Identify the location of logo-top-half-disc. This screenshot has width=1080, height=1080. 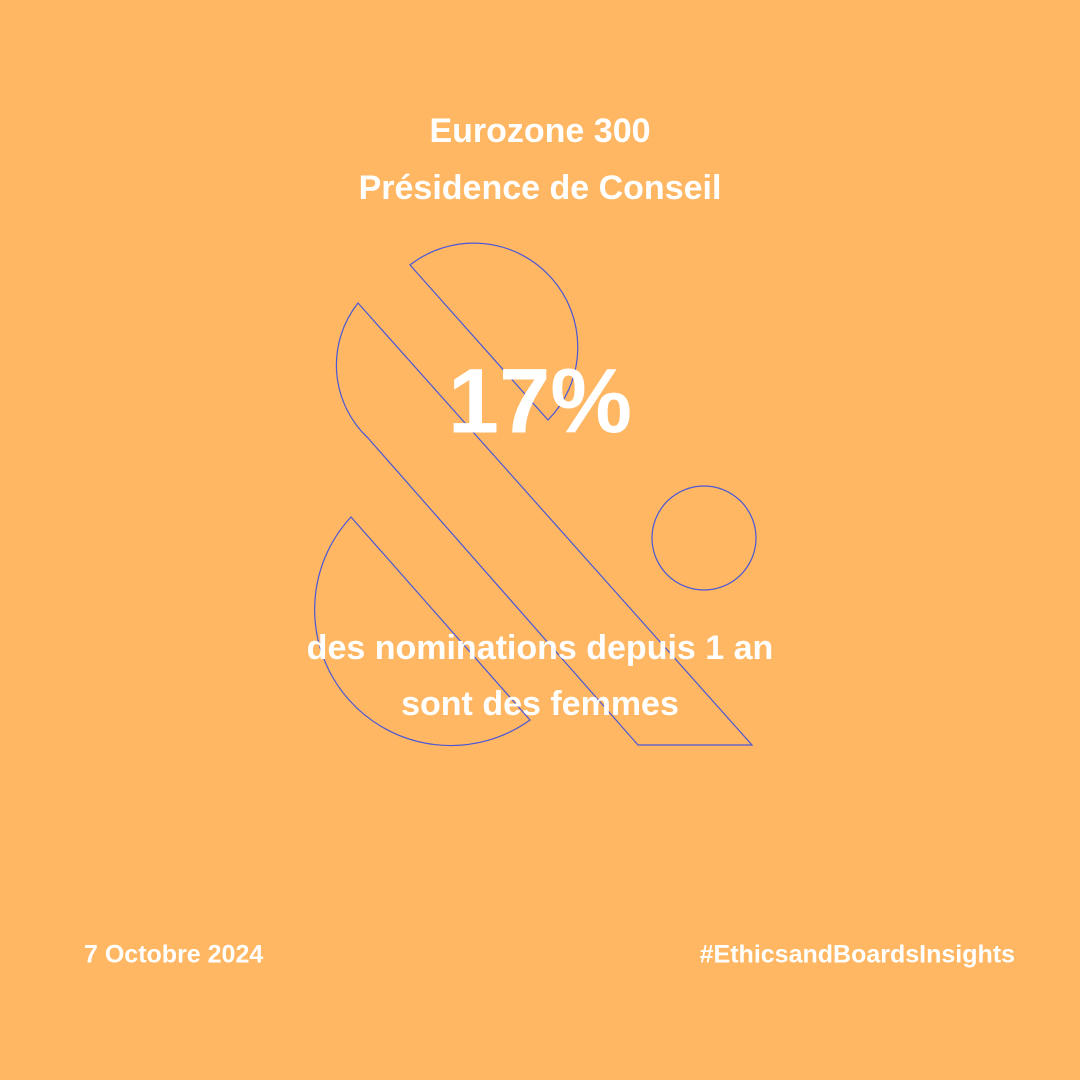
(494, 331).